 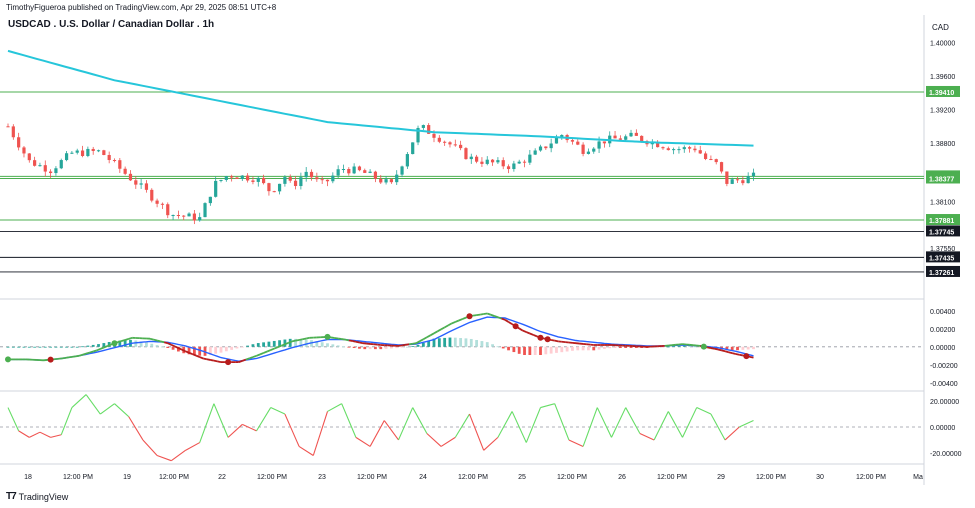 I want to click on level-label: 1.37261, so click(x=941, y=273).